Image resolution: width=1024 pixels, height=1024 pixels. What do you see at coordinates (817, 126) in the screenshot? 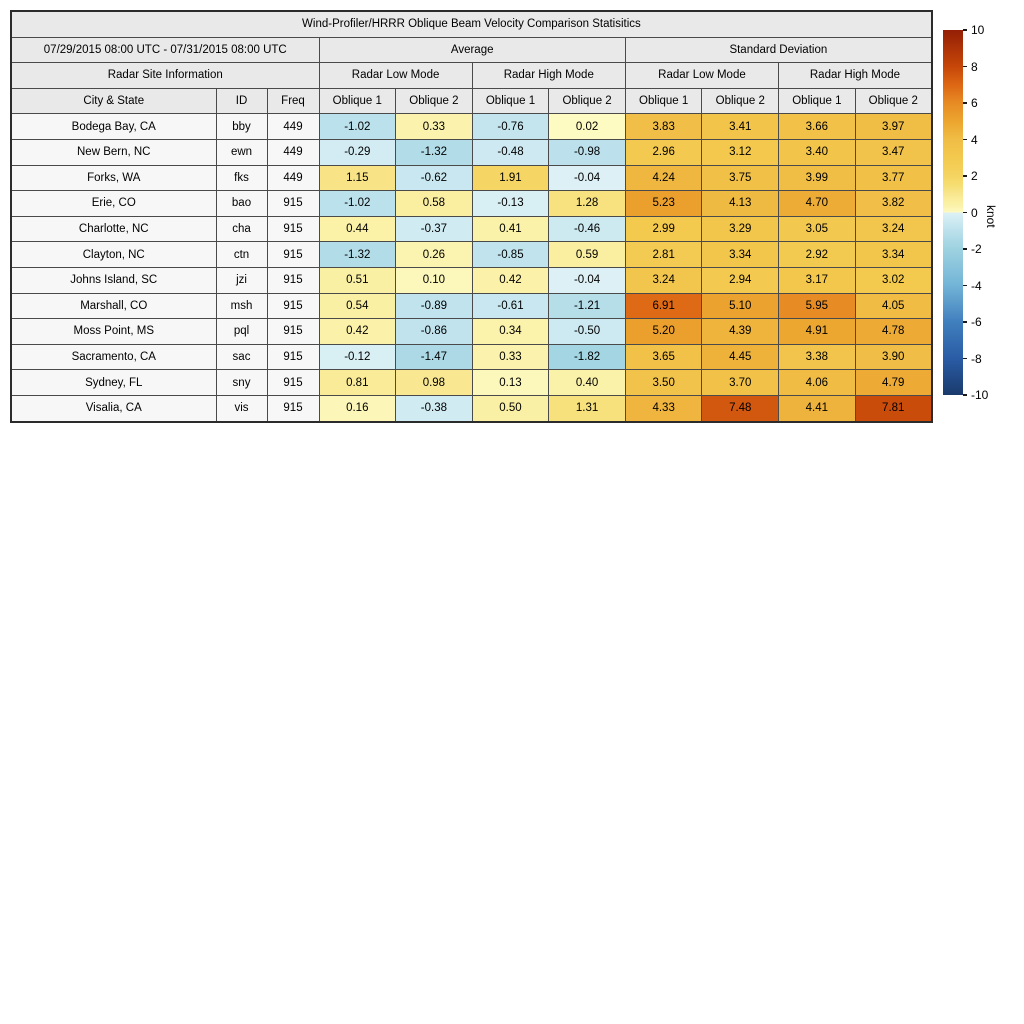
I see `value-cell: 3.66` at bounding box center [817, 126].